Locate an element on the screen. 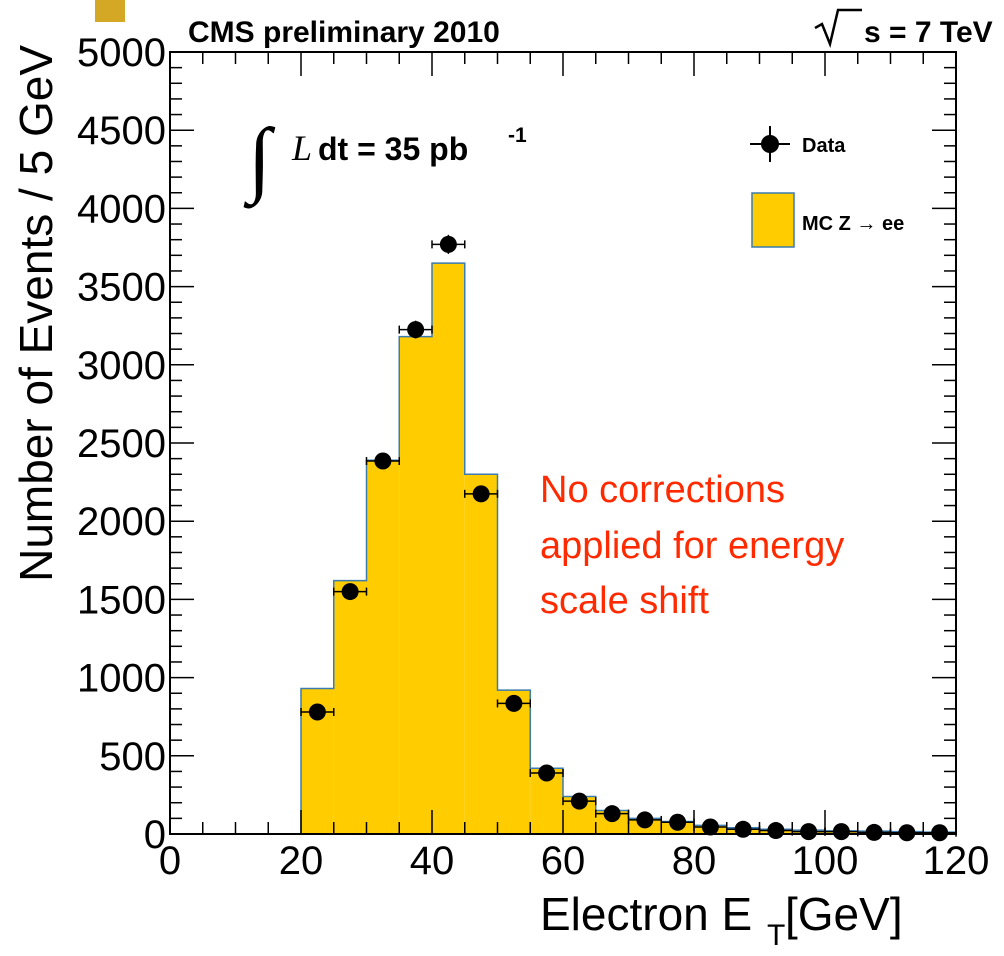 The width and height of the screenshot is (1004, 956). y-tick-label: 0 is located at coordinates (155, 835).